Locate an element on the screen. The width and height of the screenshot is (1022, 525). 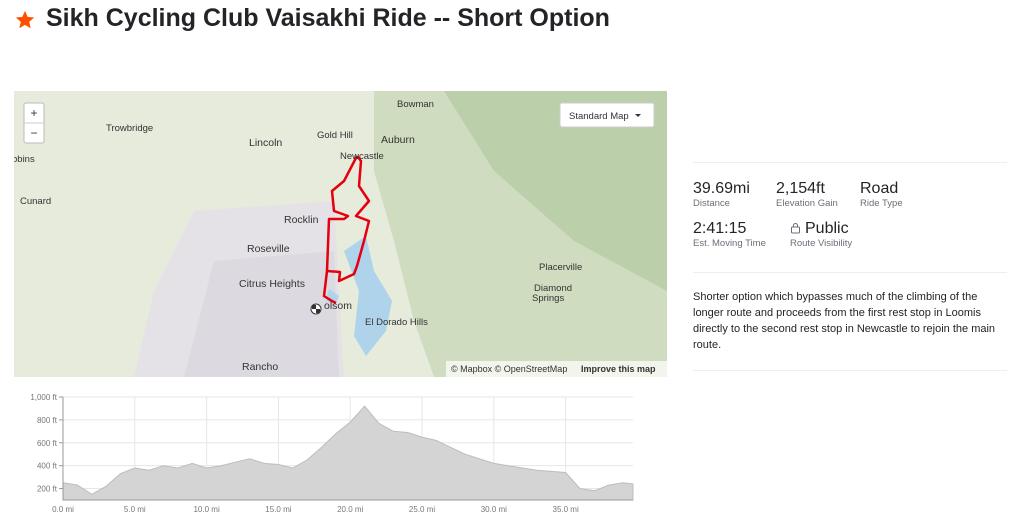
map-label: Roseville is located at coordinates (268, 249).